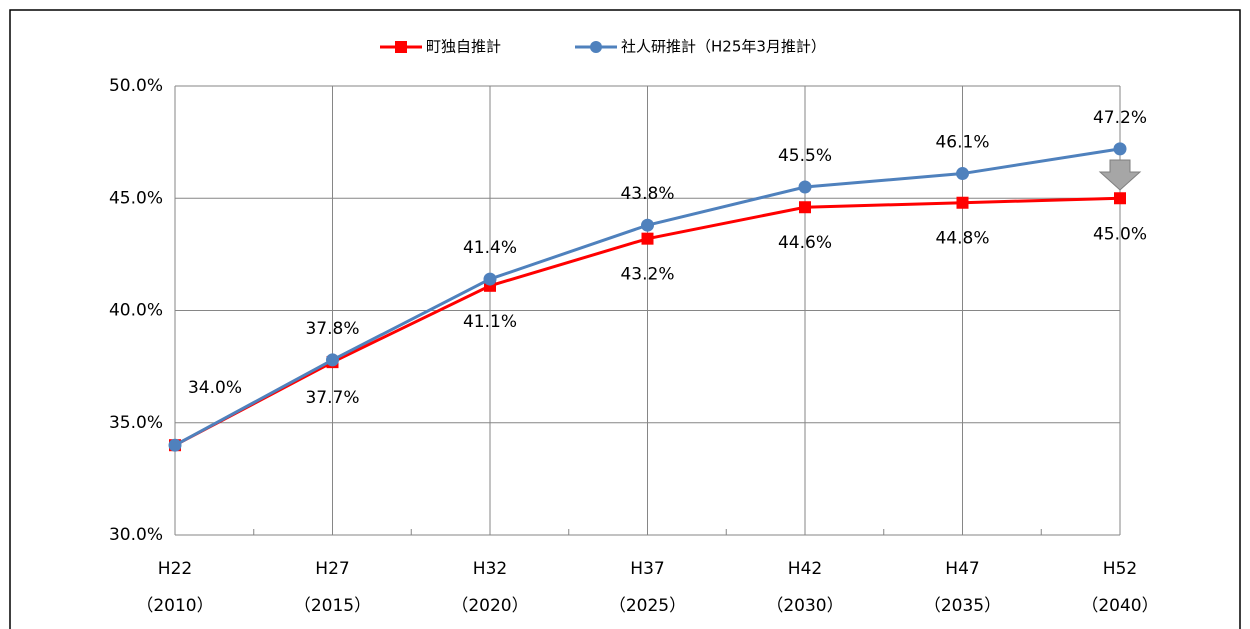 The height and width of the screenshot is (629, 1250). What do you see at coordinates (489, 606) in the screenshot?
I see `x-tick-label: （2020）` at bounding box center [489, 606].